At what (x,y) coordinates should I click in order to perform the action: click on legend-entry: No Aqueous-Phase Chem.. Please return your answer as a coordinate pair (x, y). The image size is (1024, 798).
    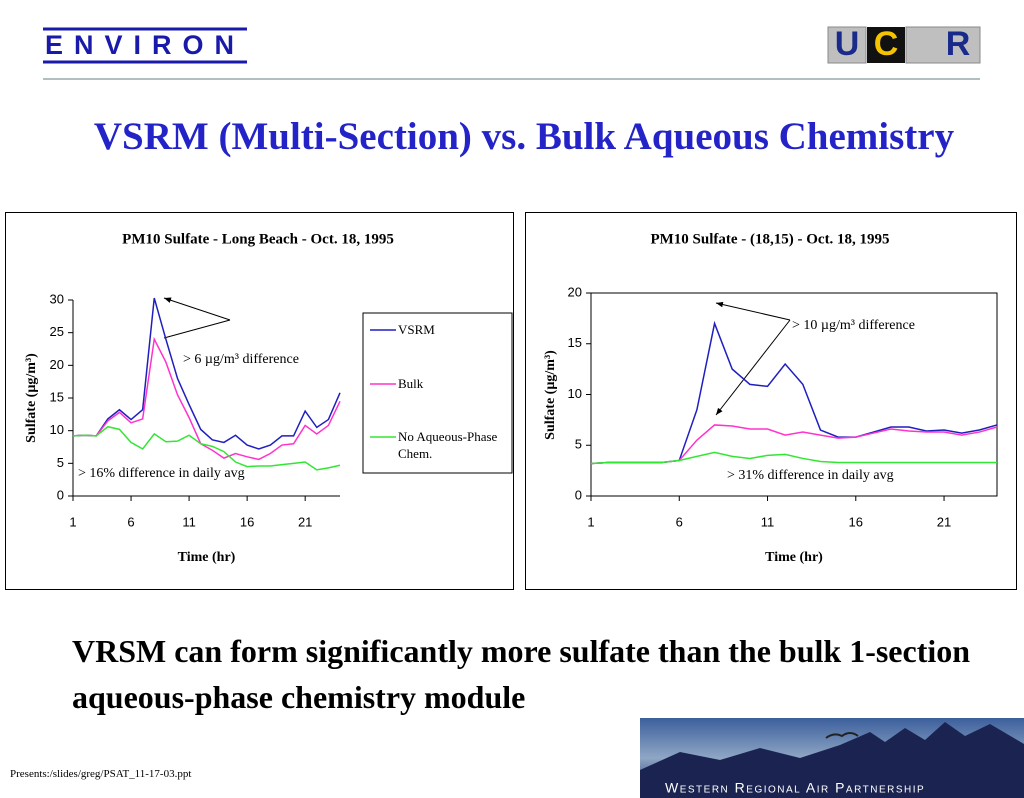
    Looking at the image, I should click on (448, 445).